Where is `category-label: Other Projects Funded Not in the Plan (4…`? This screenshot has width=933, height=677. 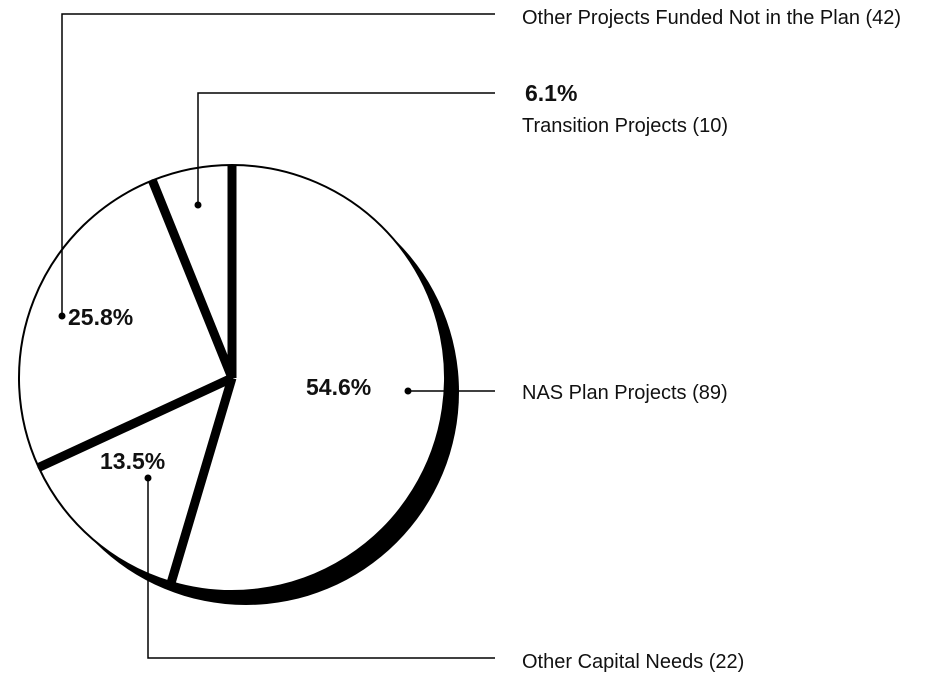 category-label: Other Projects Funded Not in the Plan (4… is located at coordinates (712, 18).